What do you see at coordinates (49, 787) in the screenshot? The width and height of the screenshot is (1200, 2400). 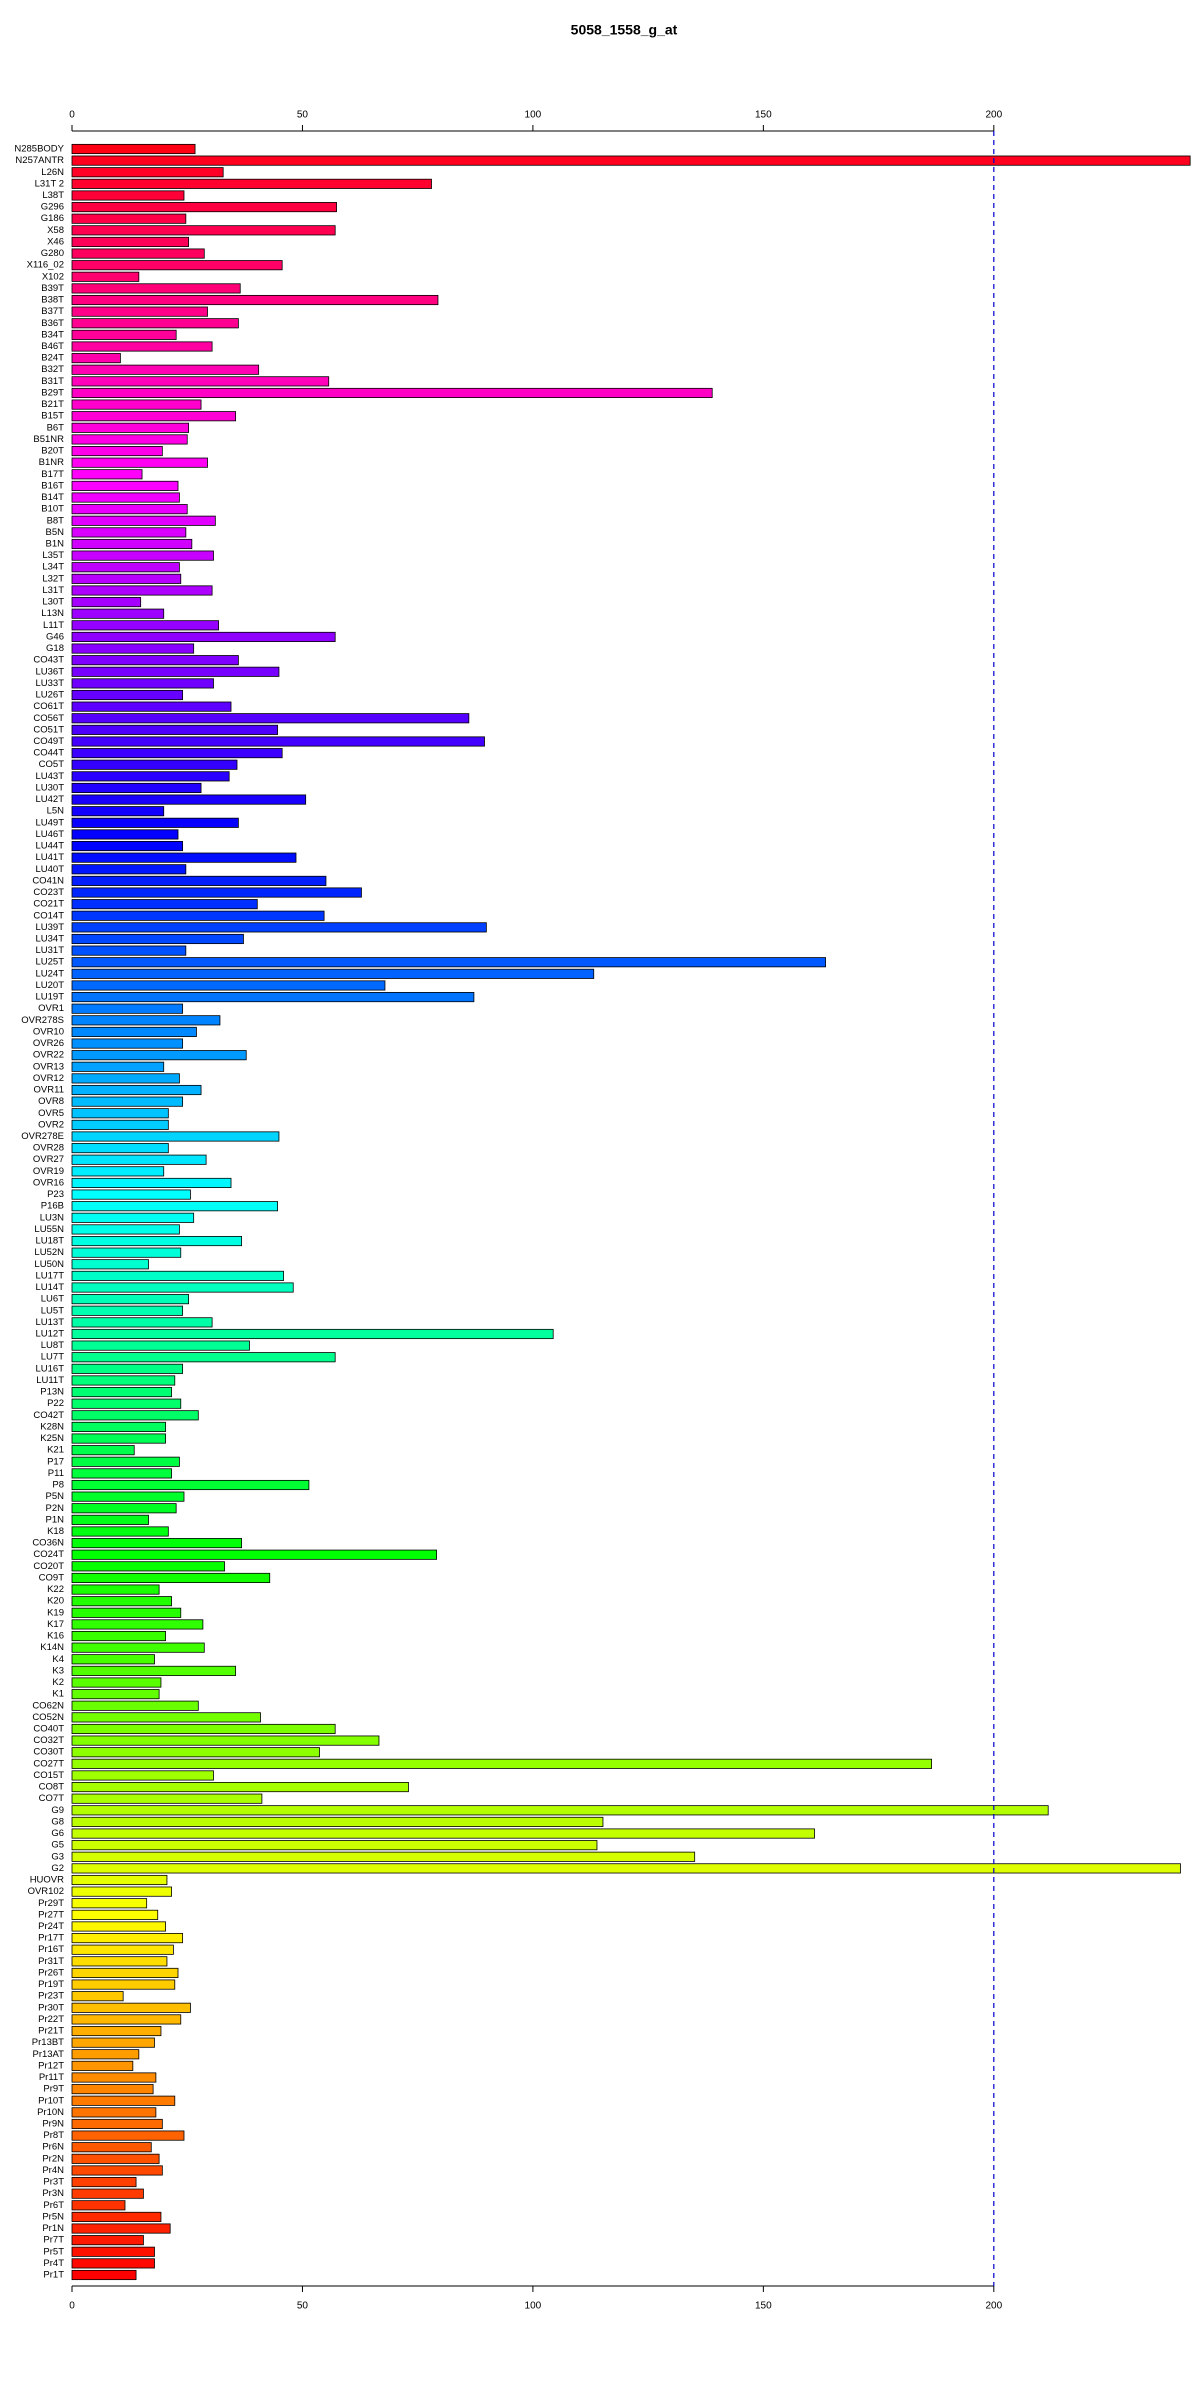 I see `y-tick-label: LU30T` at bounding box center [49, 787].